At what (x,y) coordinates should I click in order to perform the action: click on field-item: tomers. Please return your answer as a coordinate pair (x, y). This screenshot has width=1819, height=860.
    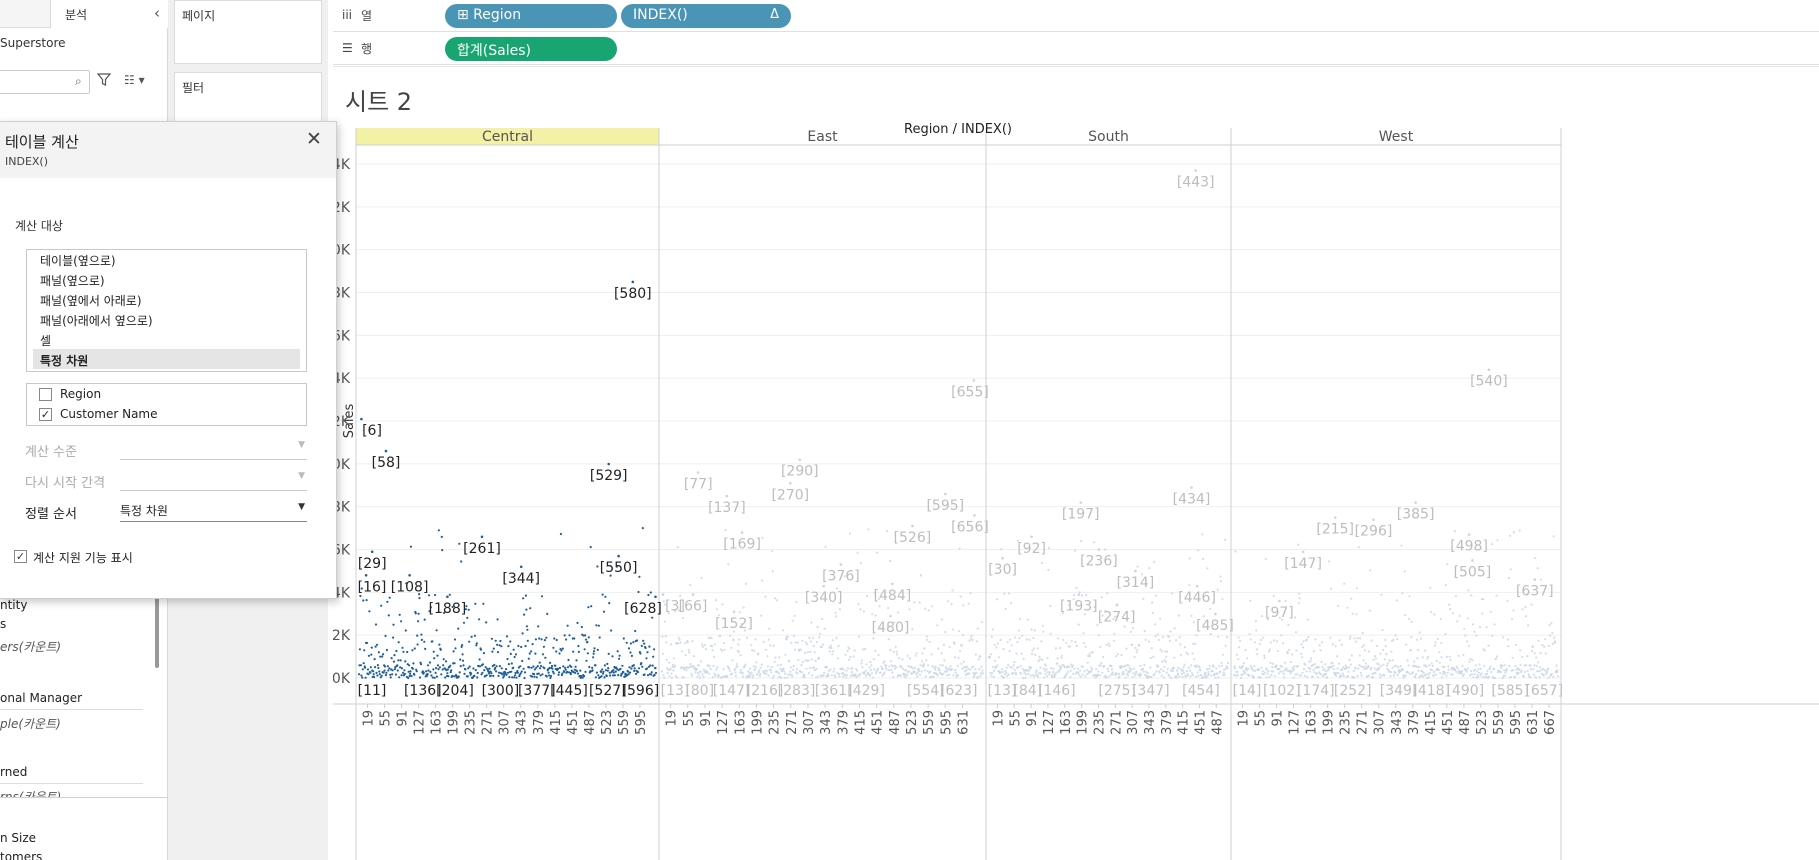
    Looking at the image, I should click on (21, 855).